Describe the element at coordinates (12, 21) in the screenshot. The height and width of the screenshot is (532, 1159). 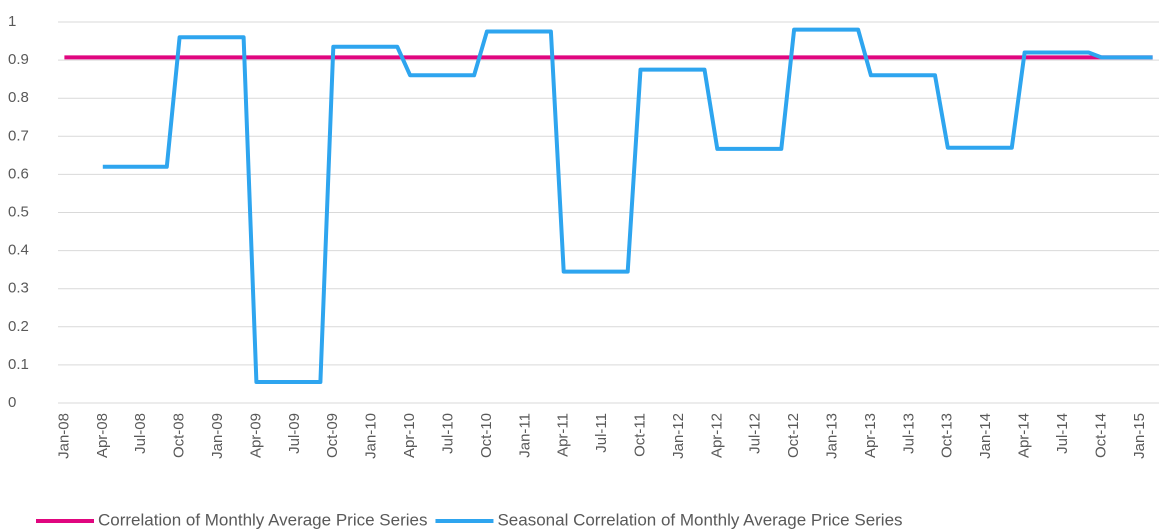
I see `y-tick-label: 1` at that location.